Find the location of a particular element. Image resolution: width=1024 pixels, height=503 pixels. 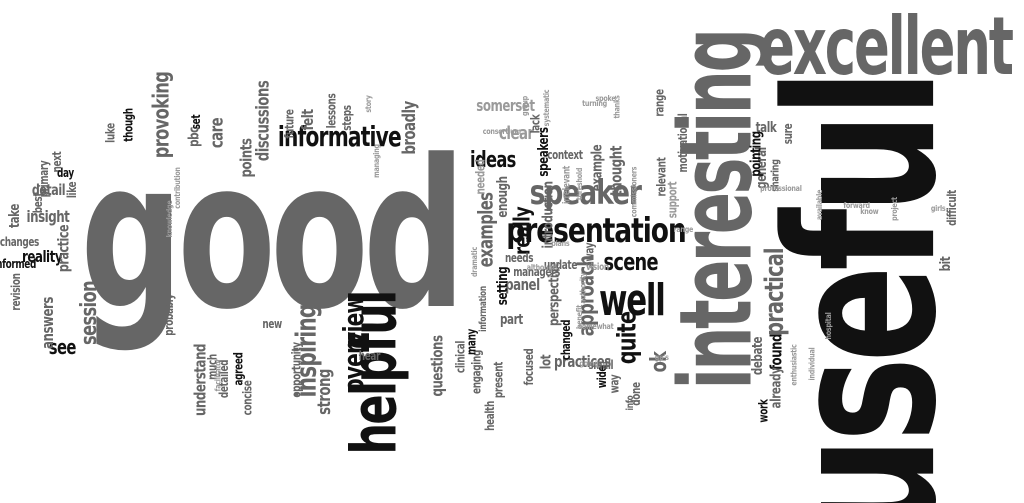

word-cloud-word: discussions is located at coordinates (262, 121).